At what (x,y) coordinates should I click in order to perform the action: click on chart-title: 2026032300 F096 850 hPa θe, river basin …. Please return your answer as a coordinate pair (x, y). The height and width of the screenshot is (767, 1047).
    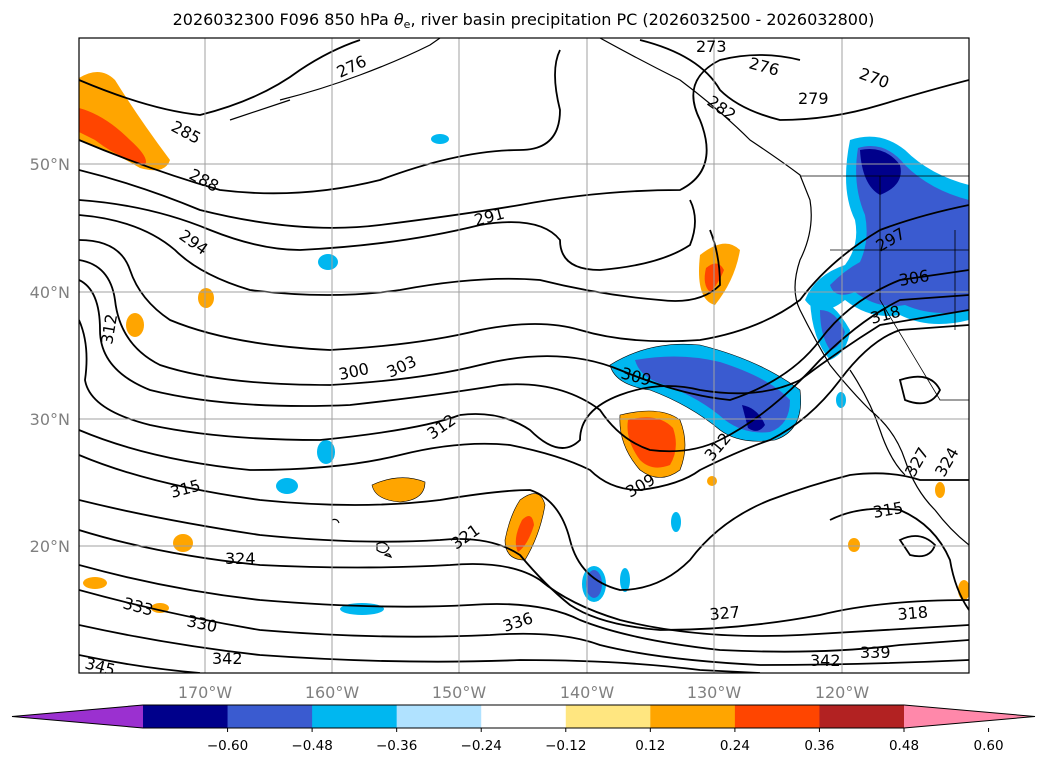
    Looking at the image, I should click on (523, 20).